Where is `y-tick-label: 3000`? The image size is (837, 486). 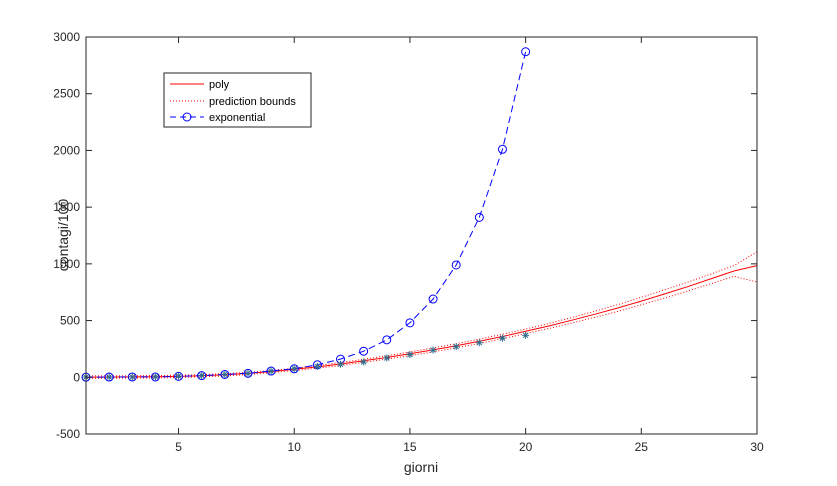
y-tick-label: 3000 is located at coordinates (66, 37).